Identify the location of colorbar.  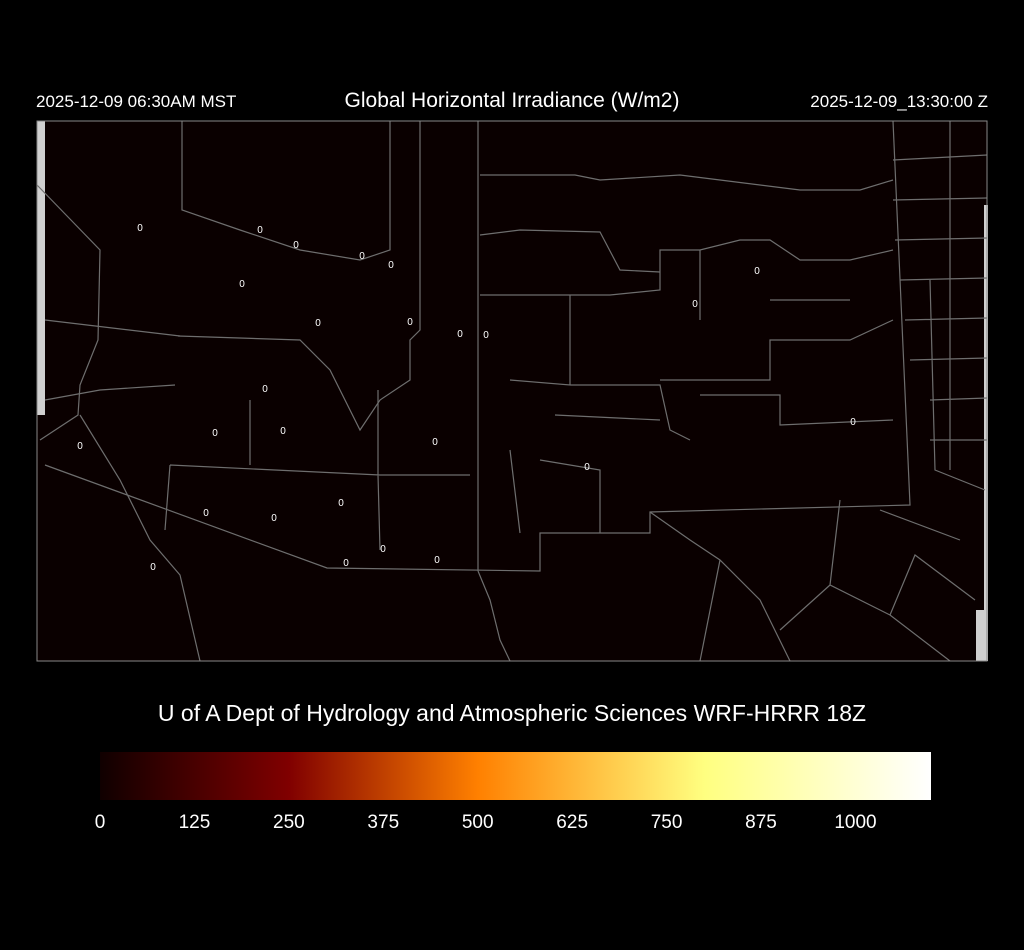
(515, 776).